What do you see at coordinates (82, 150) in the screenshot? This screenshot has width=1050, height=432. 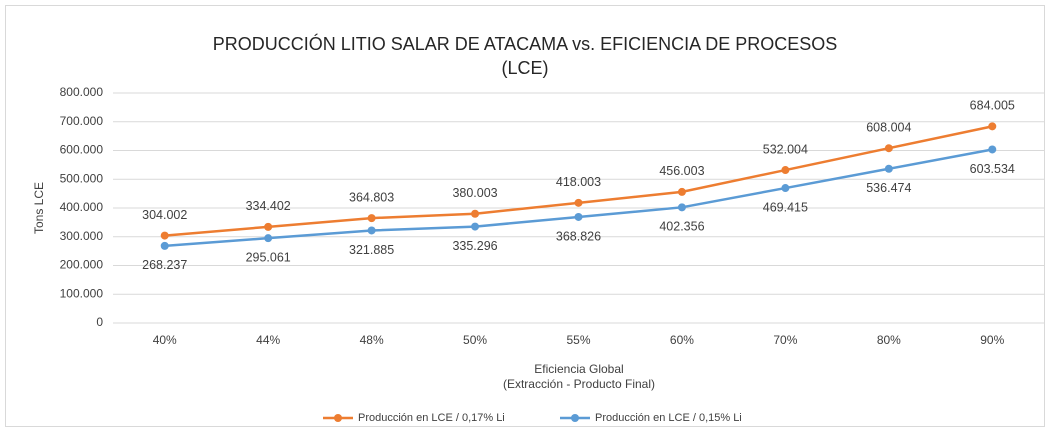 I see `y-tick-label: 600.000` at bounding box center [82, 150].